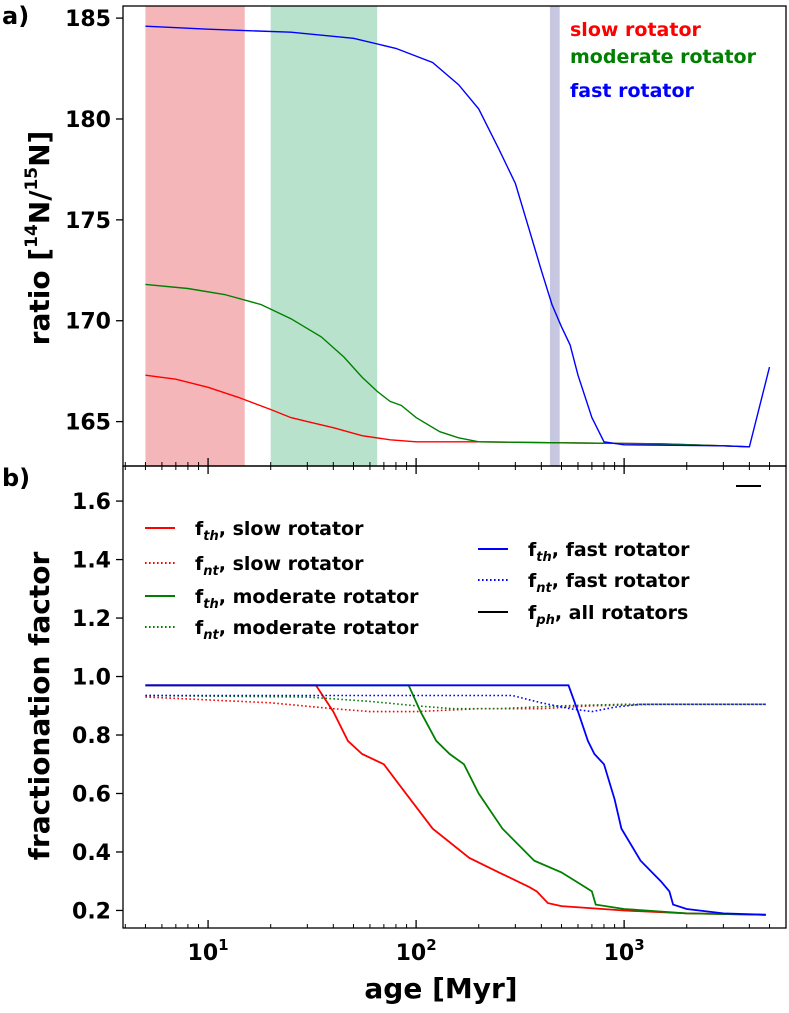 The height and width of the screenshot is (1013, 789). Describe the element at coordinates (208, 951) in the screenshot. I see `xtick-label-1e1: 10¹` at that location.